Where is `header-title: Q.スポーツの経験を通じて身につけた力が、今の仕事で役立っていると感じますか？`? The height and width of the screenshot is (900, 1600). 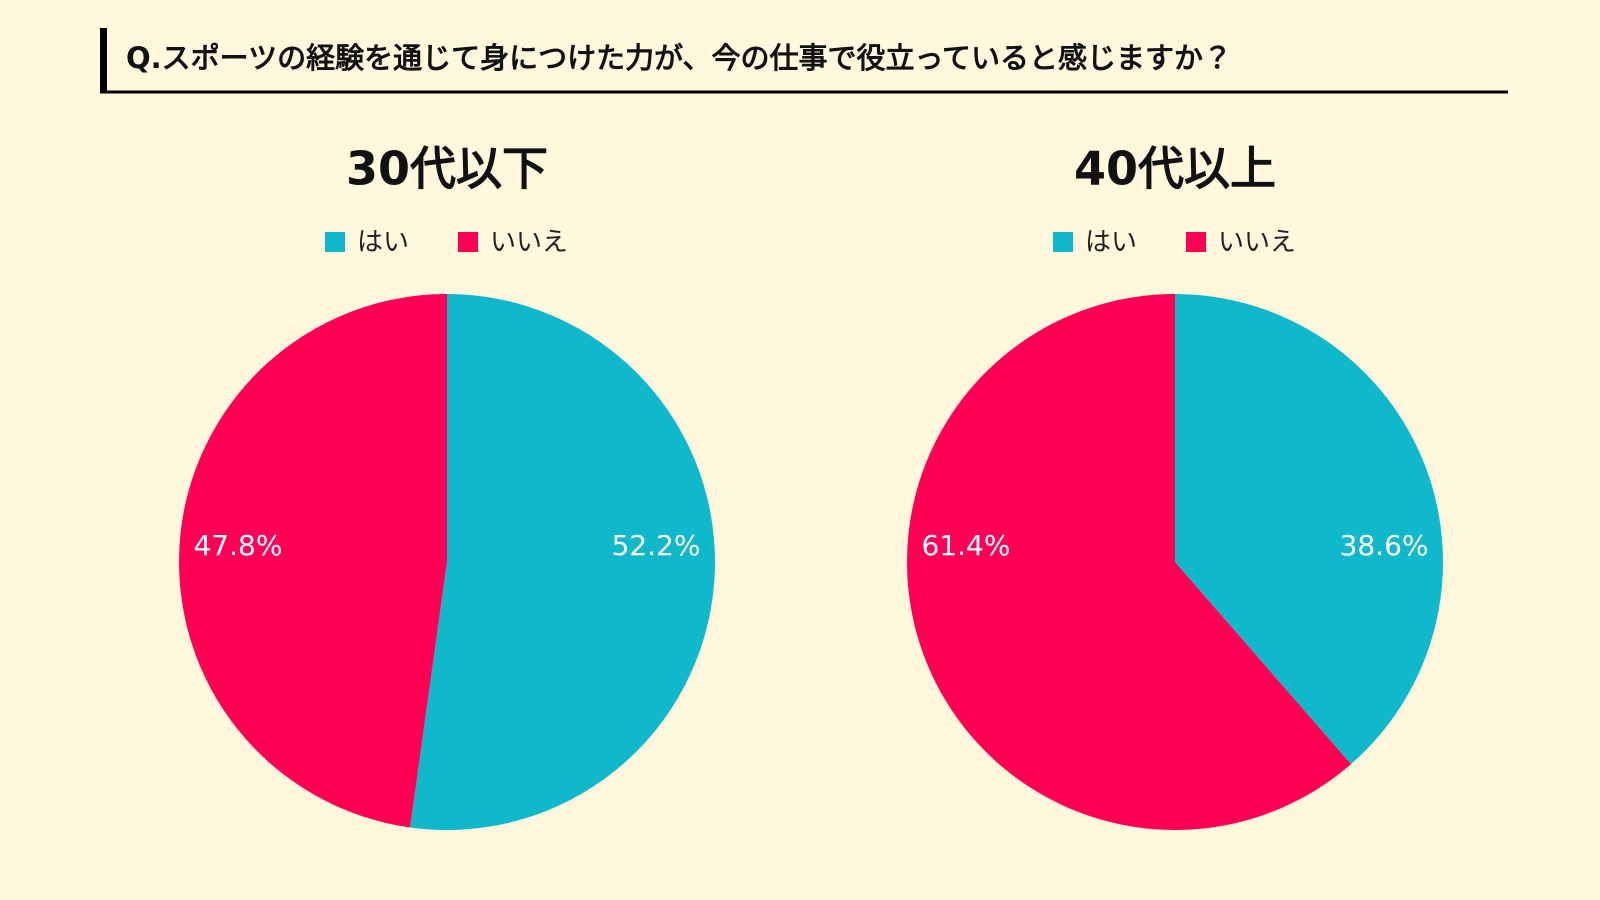
header-title: Q.スポーツの経験を通じて身につけた力が、今の仕事で役立っていると感じますか？ is located at coordinates (679, 58).